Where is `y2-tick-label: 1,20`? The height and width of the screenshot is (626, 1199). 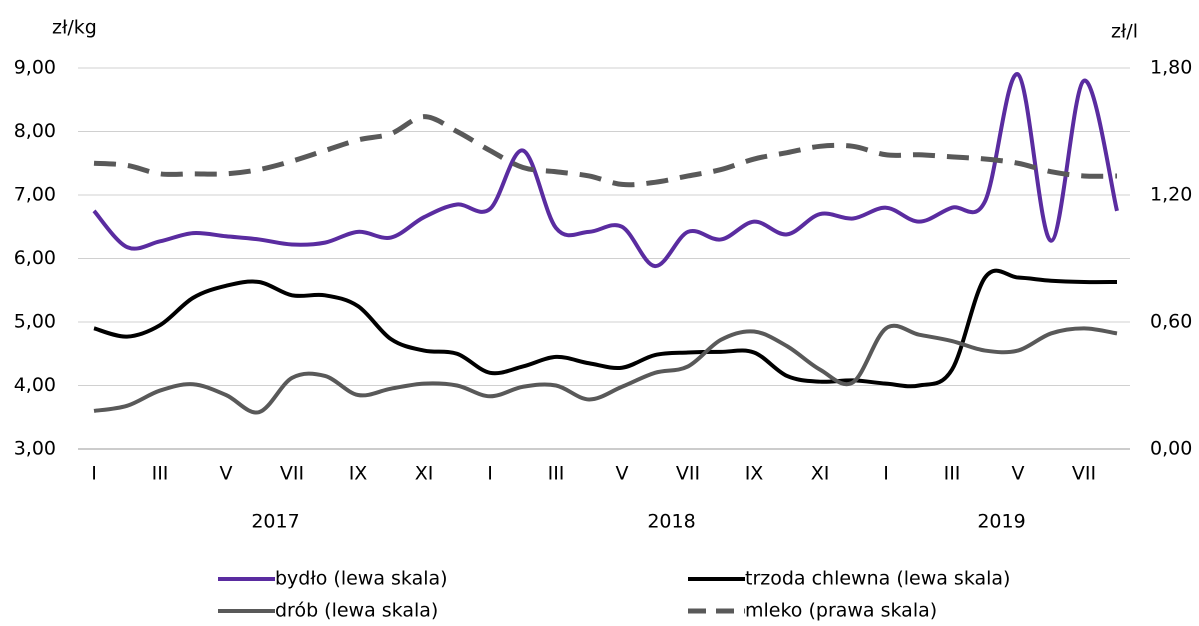 y2-tick-label: 1,20 is located at coordinates (1171, 195).